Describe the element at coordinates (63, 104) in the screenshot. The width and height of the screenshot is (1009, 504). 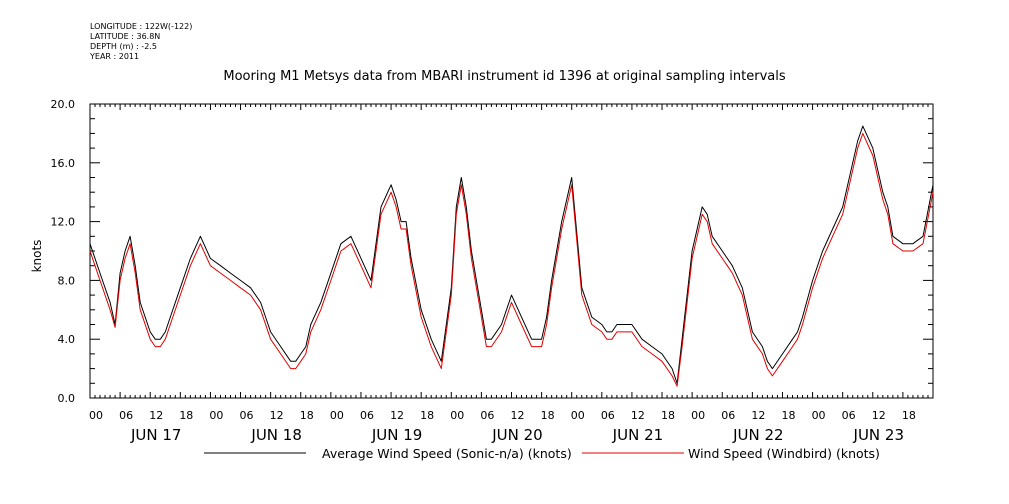
I see `y-tick-label: 20.0` at that location.